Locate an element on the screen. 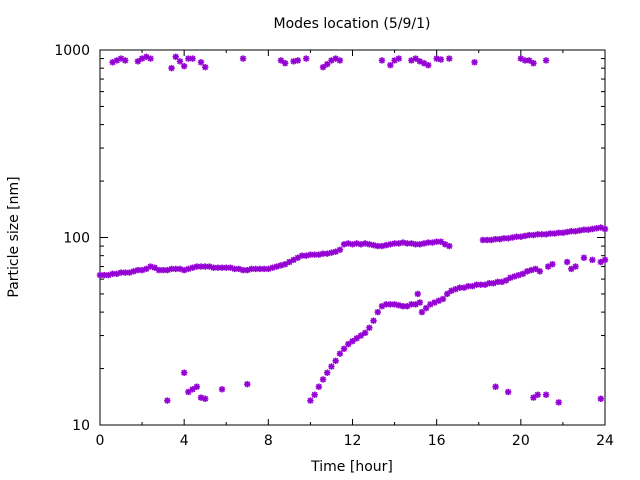 This screenshot has width=640, height=480. chart-title: Modes location (5/9/1) is located at coordinates (352, 24).